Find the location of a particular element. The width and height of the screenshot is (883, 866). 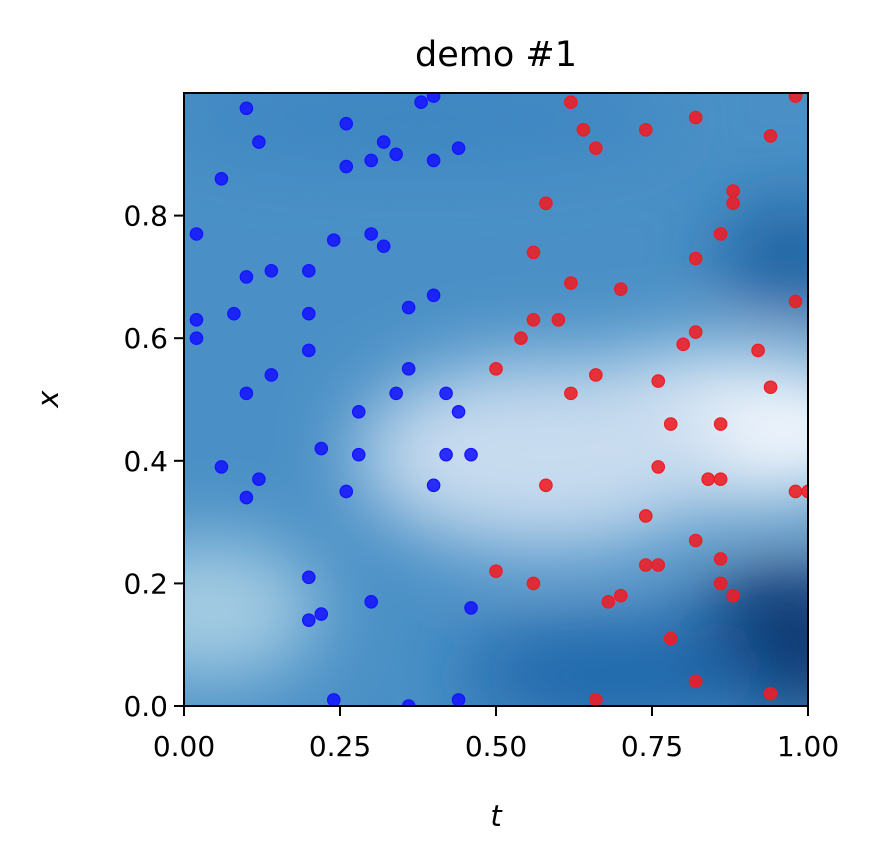

y-tick-label: 0.2 is located at coordinates (145, 583).